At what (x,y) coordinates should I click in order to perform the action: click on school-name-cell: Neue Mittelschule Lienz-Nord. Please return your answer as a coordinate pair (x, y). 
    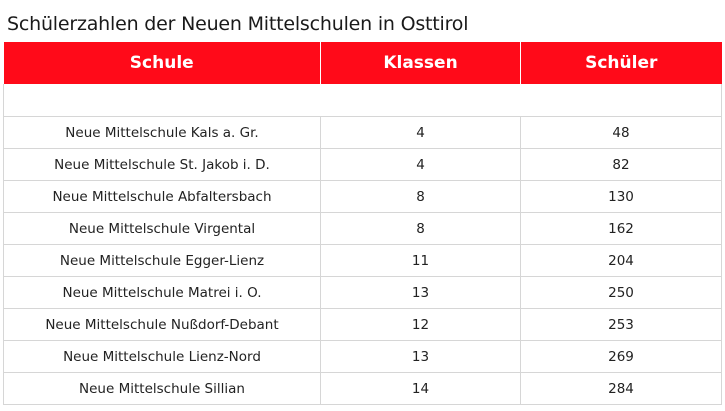
    Looking at the image, I should click on (162, 356).